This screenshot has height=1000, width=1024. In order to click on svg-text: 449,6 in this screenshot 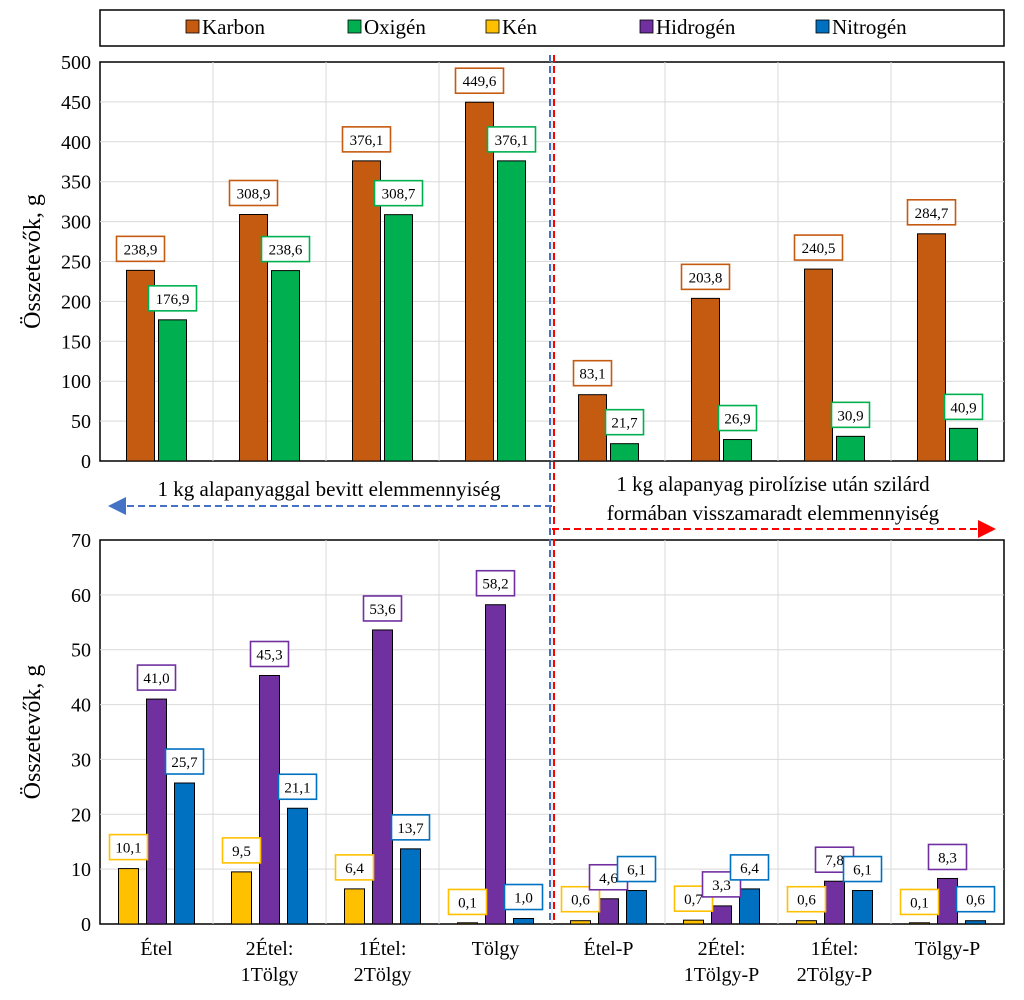, I will do `click(480, 82)`.